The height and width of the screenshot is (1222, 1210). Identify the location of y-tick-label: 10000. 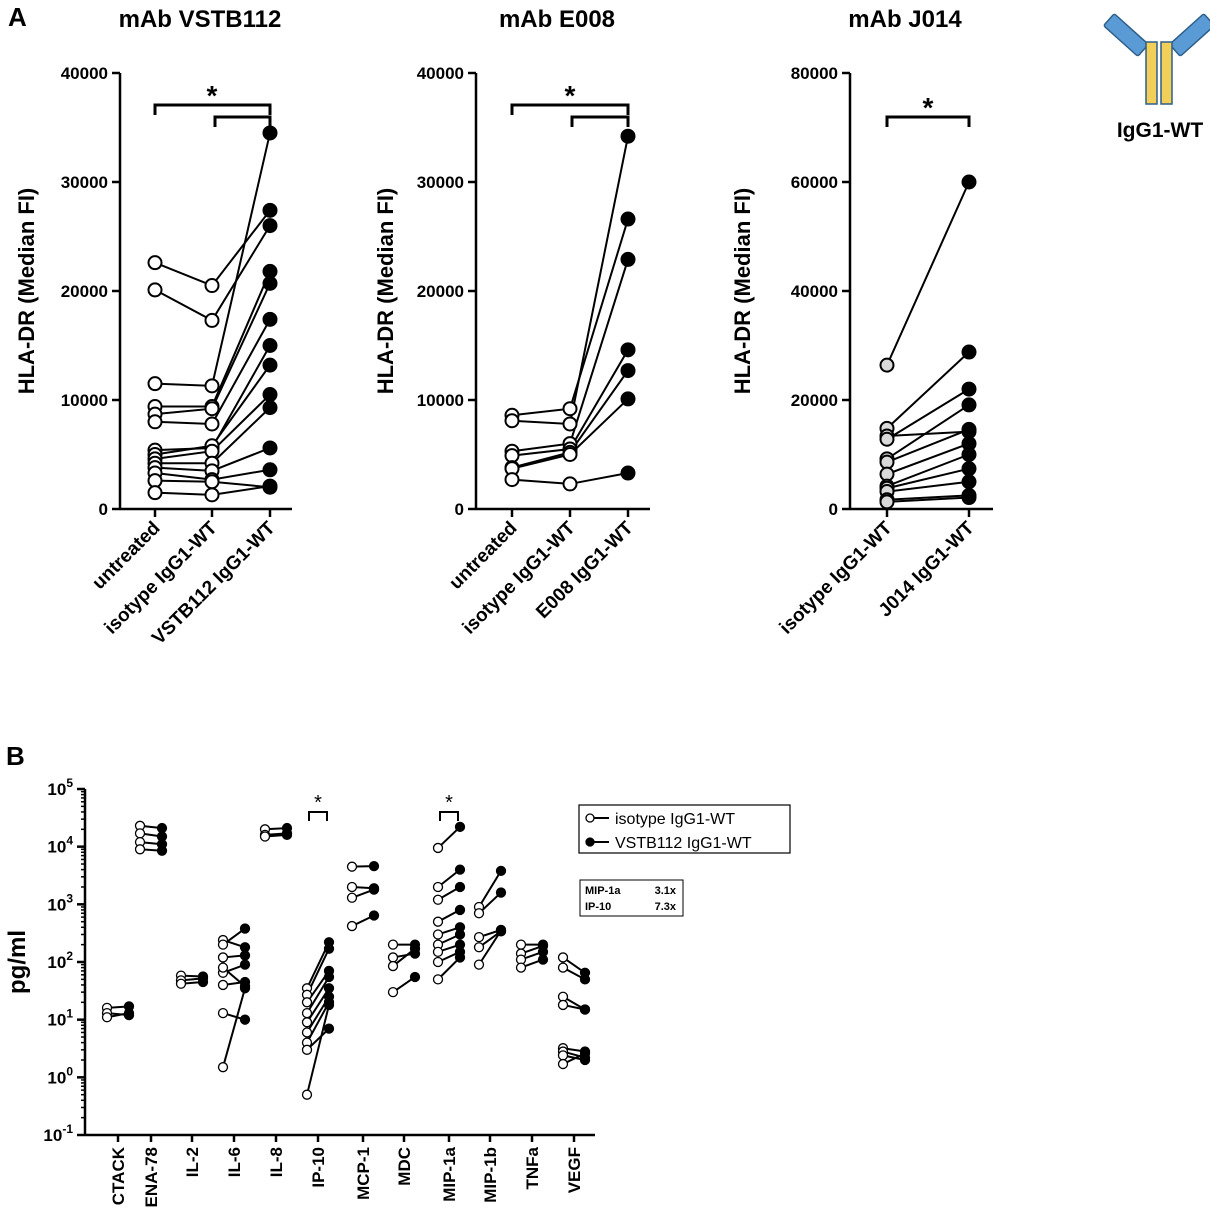
(440, 400).